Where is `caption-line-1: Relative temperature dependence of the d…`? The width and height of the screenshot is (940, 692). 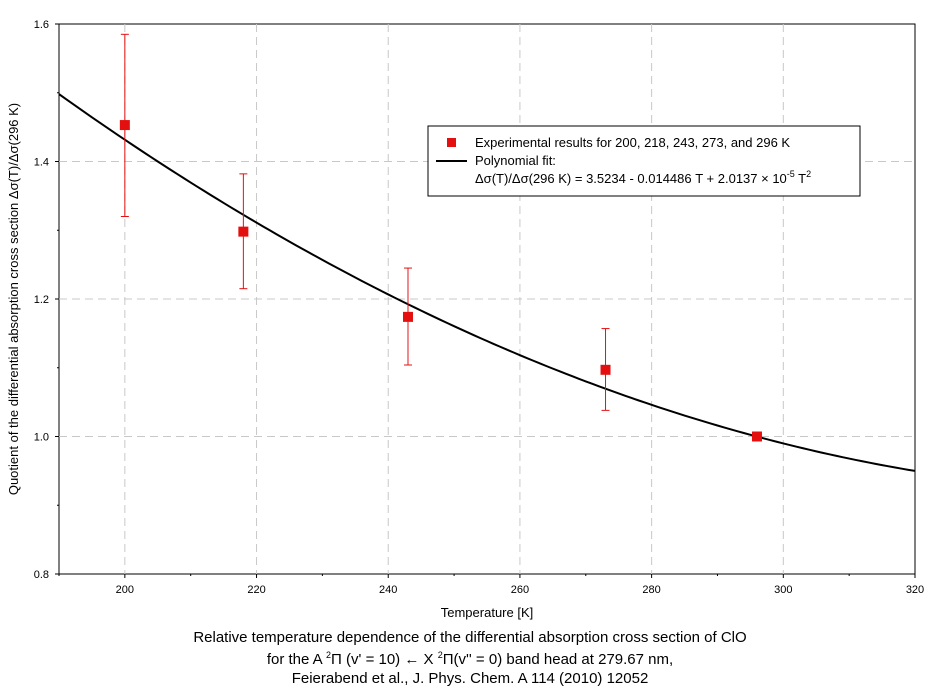 caption-line-1: Relative temperature dependence of the d… is located at coordinates (470, 637).